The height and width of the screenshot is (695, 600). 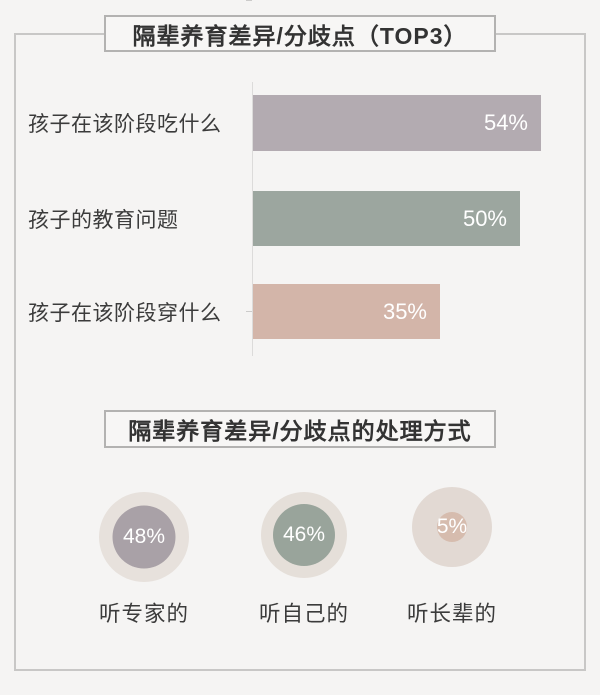 I want to click on bubble-experts: 48%, so click(x=144, y=537).